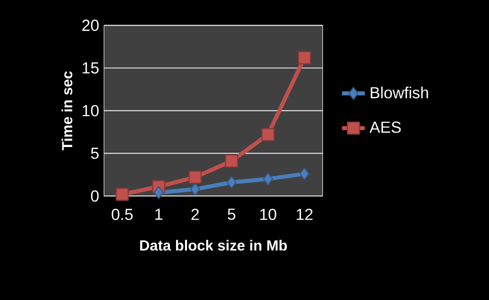 The image size is (489, 300). What do you see at coordinates (95, 153) in the screenshot?
I see `y-tick-label: 5` at bounding box center [95, 153].